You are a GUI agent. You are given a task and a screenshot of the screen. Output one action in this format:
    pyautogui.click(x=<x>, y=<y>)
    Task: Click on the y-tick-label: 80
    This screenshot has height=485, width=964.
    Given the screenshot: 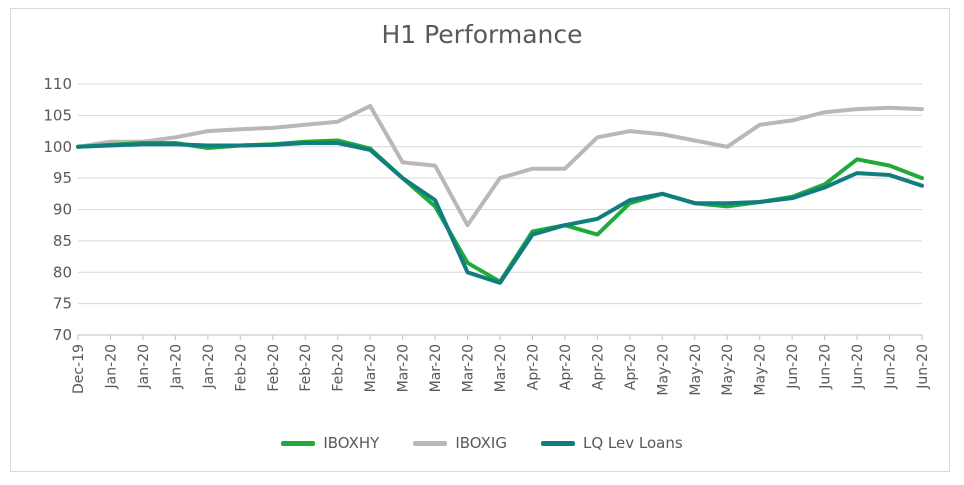 What is the action you would take?
    pyautogui.click(x=62, y=272)
    